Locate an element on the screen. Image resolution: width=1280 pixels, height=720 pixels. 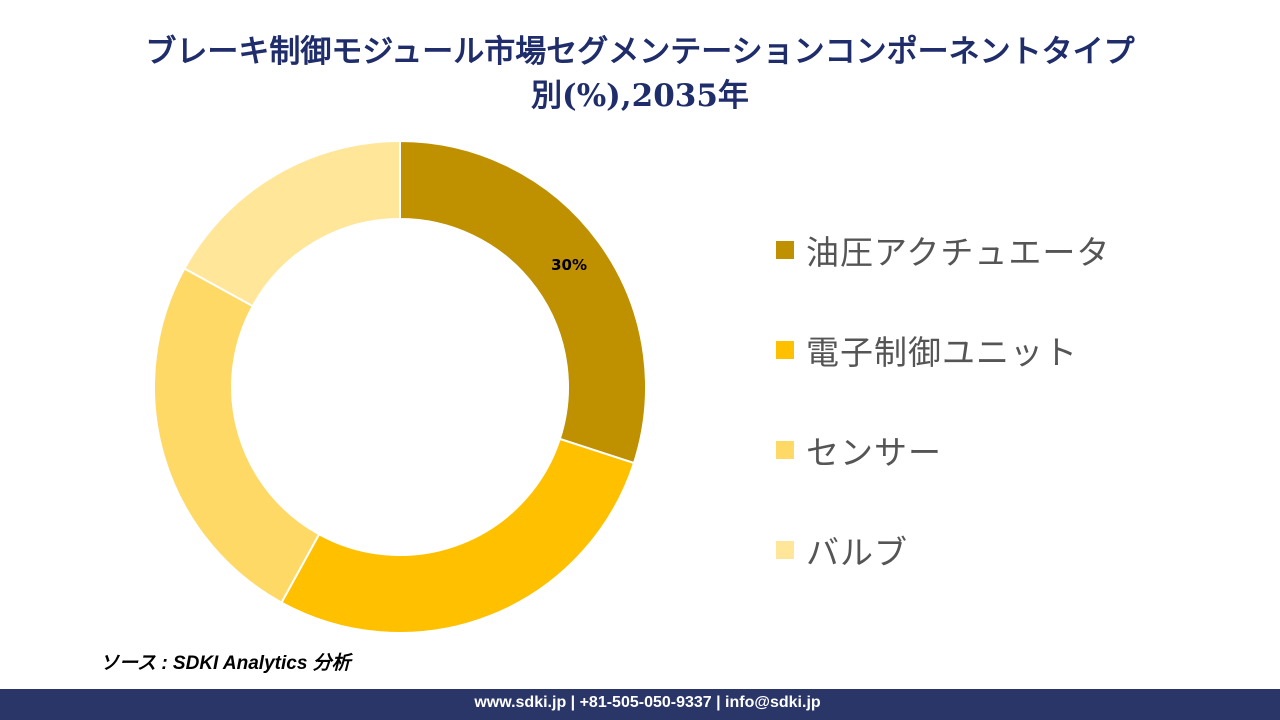
legend-label: バルブ is located at coordinates (857, 552).